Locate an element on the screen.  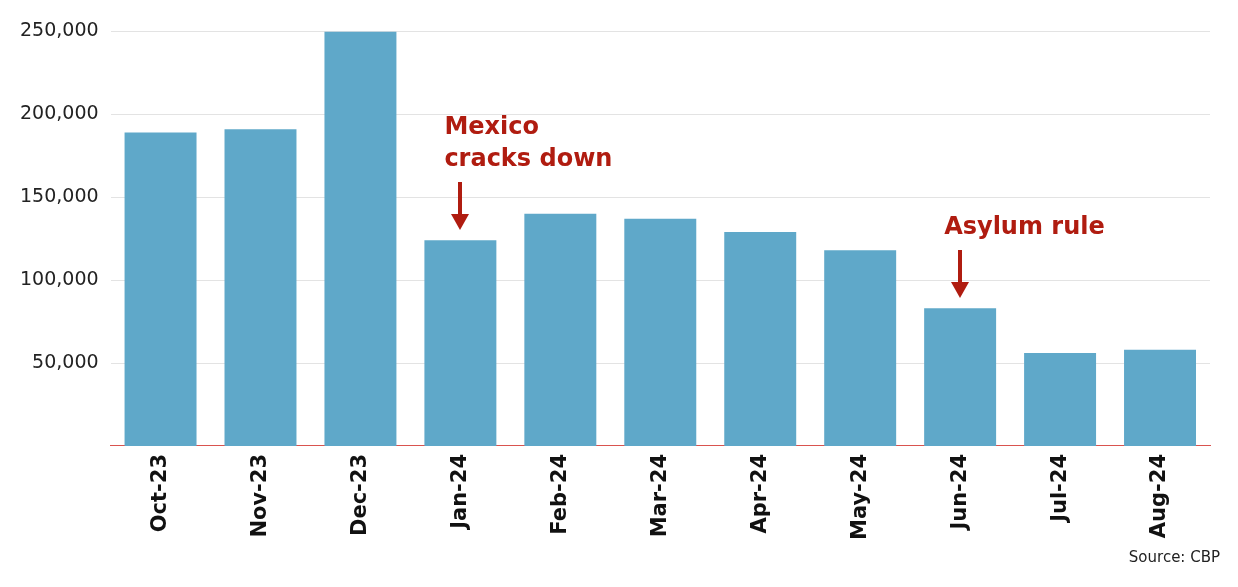
y-tick-label: 50,000 is located at coordinates (65, 360).